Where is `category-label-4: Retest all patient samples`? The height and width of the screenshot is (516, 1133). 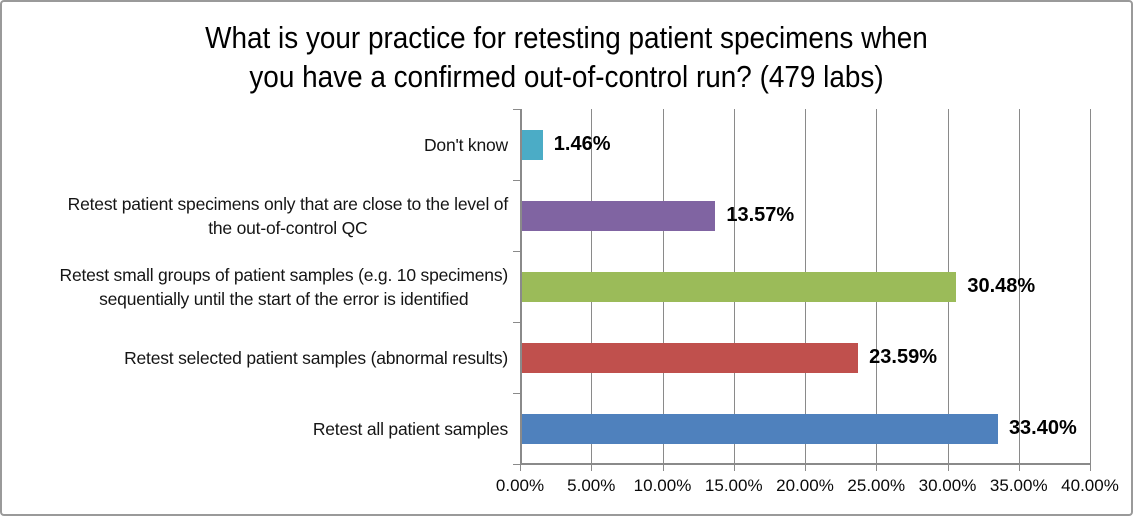
category-label-4: Retest all patient samples is located at coordinates (410, 429).